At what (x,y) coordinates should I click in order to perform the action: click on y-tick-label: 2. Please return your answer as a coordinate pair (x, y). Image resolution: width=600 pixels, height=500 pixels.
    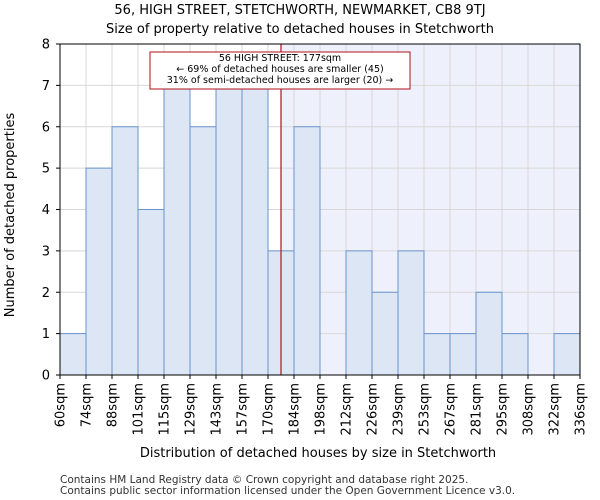
    Looking at the image, I should click on (46, 293).